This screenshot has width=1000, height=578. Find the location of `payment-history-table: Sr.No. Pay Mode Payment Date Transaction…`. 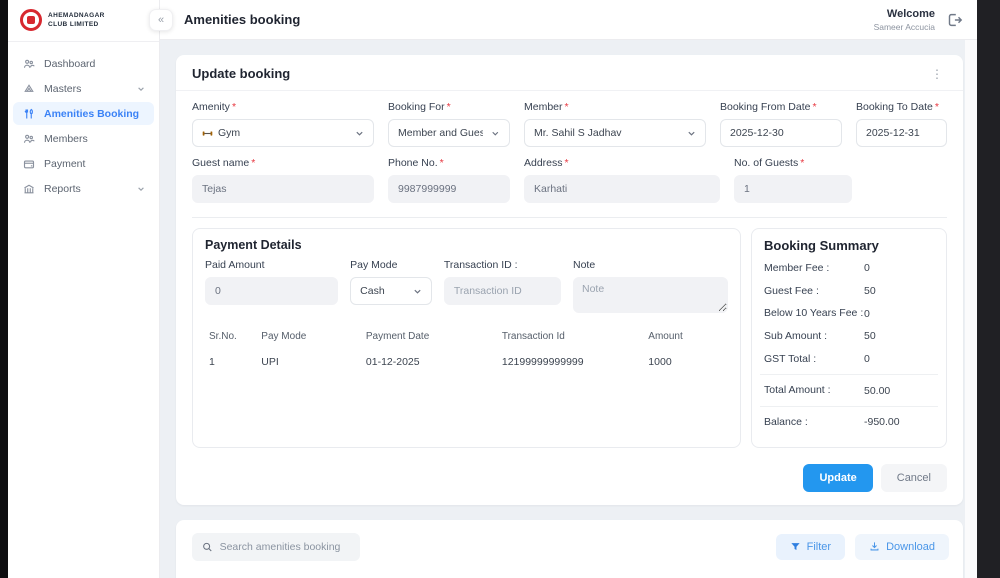

payment-history-table: Sr.No. Pay Mode Payment Date Transaction… is located at coordinates (466, 354).